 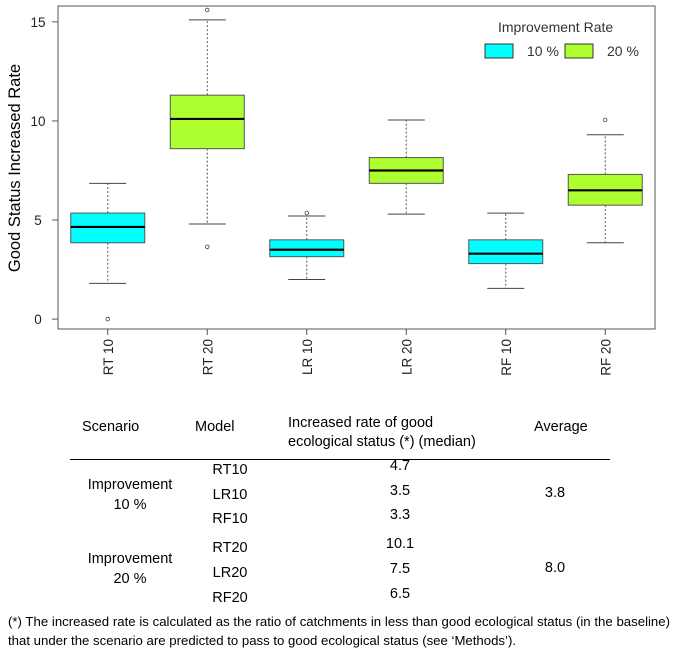 I want to click on table-row-model: RF10, so click(x=230, y=519).